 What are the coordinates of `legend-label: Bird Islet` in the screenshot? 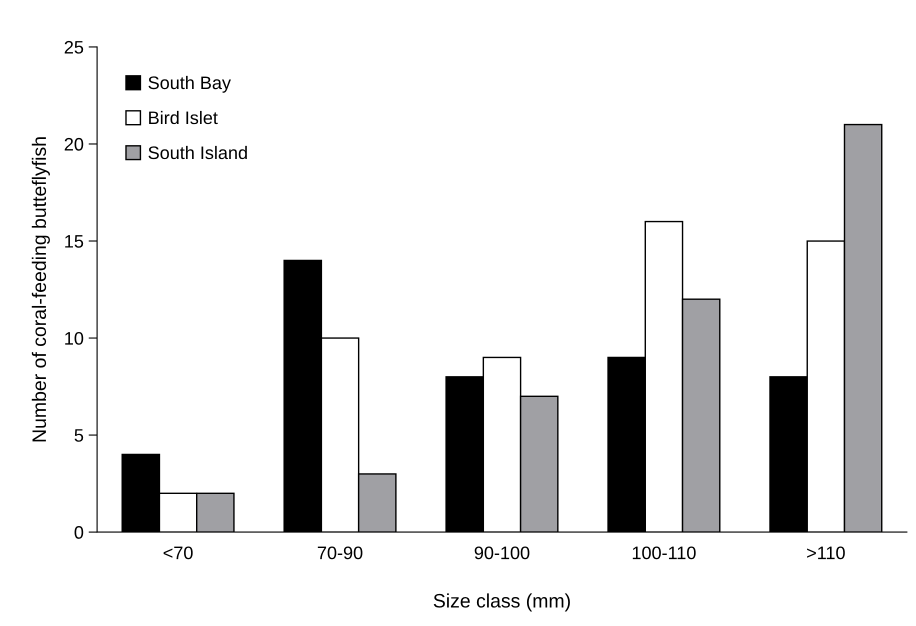 It's located at (183, 117).